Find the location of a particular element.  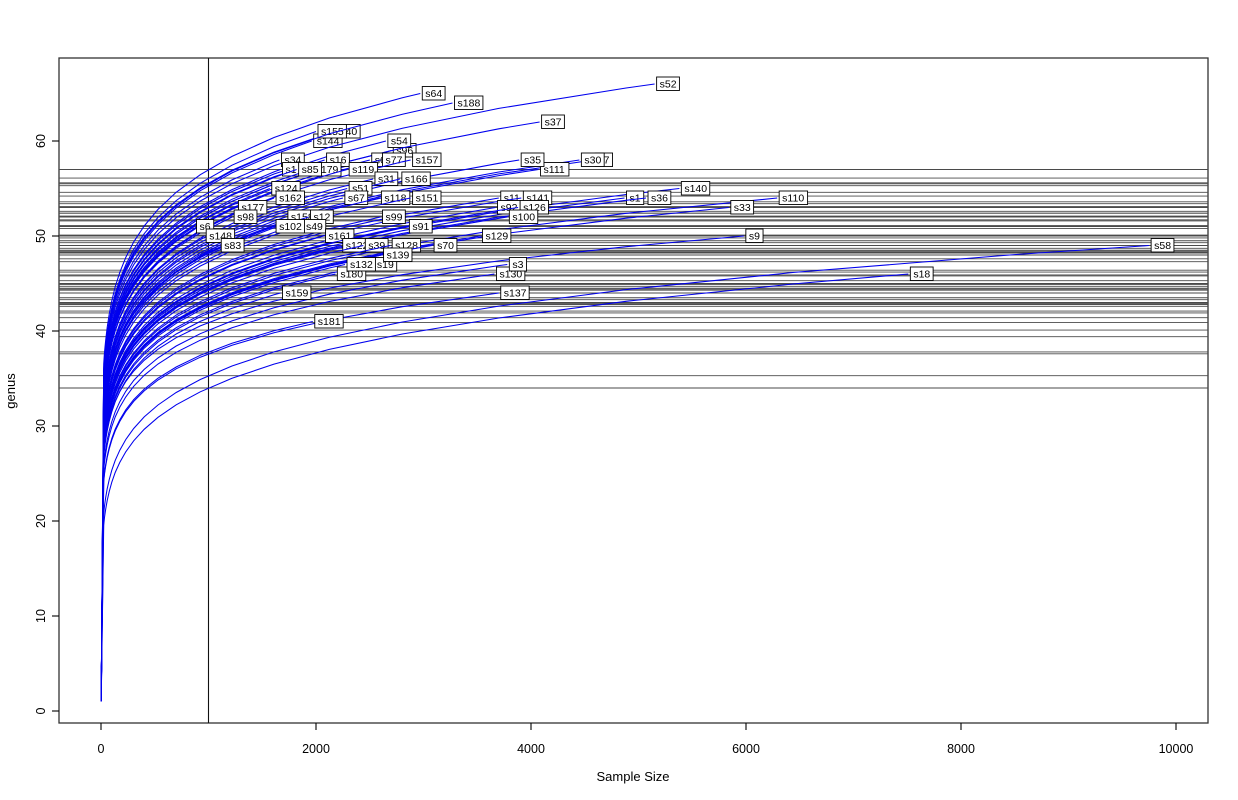

curve-label: s58 is located at coordinates (1162, 246).